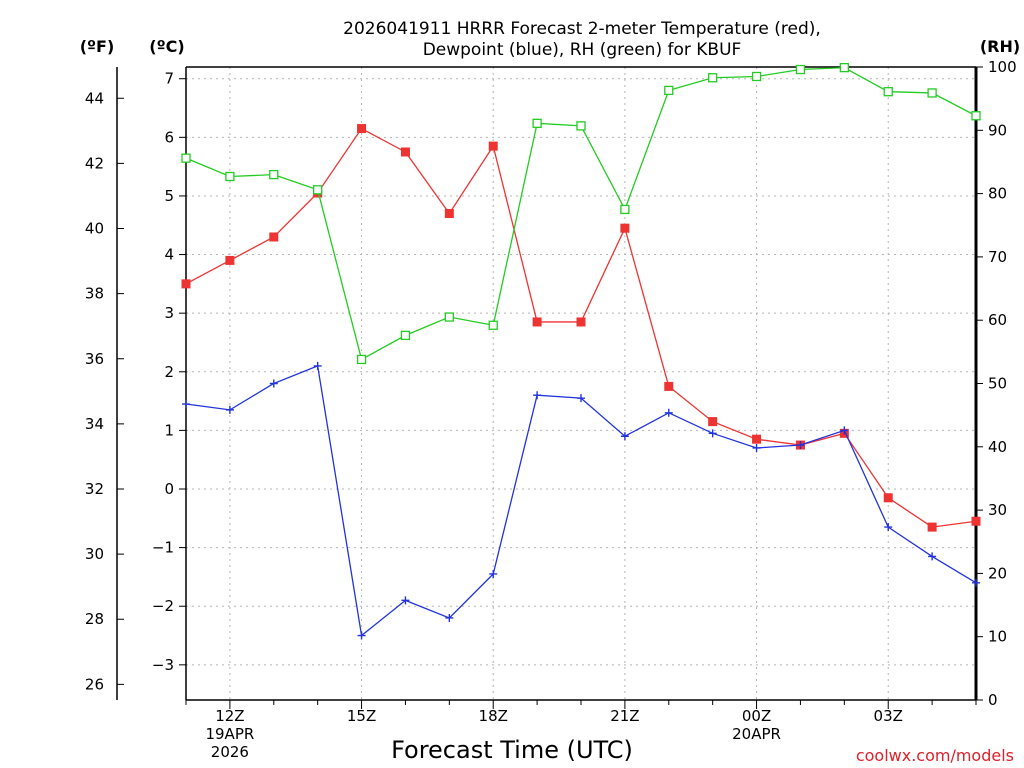  I want to click on fahrenheit-tick-label: 36, so click(94, 359).